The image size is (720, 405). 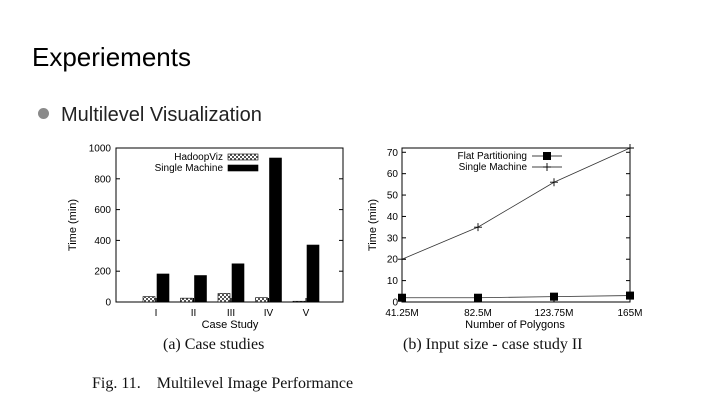 I want to click on x-tick-label: 123.75M, so click(x=554, y=313).